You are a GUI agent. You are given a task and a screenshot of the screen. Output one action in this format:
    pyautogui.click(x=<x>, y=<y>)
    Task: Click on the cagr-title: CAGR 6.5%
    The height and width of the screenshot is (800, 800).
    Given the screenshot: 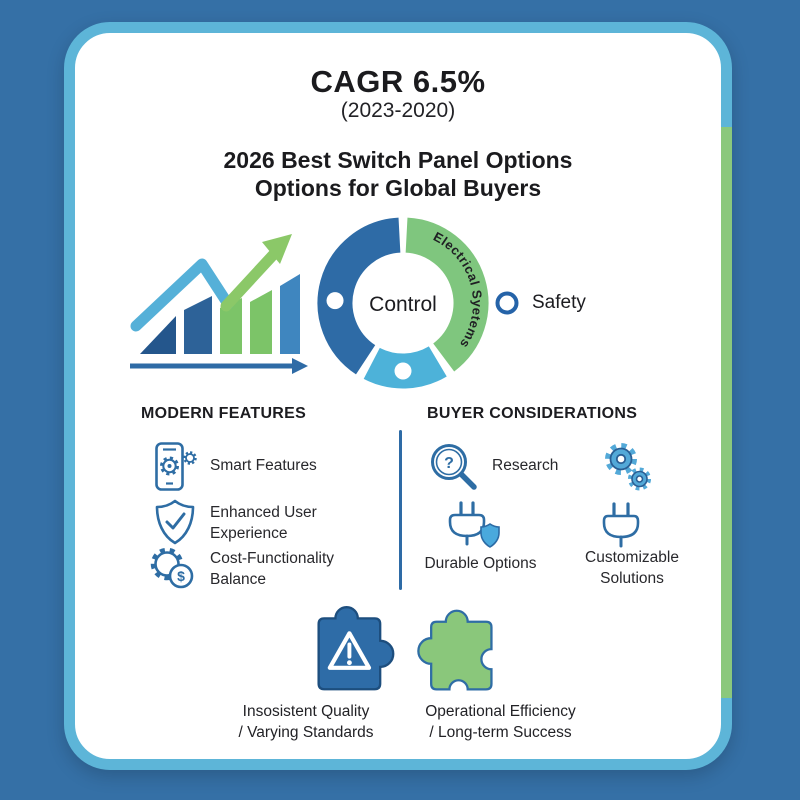 What is the action you would take?
    pyautogui.click(x=398, y=81)
    